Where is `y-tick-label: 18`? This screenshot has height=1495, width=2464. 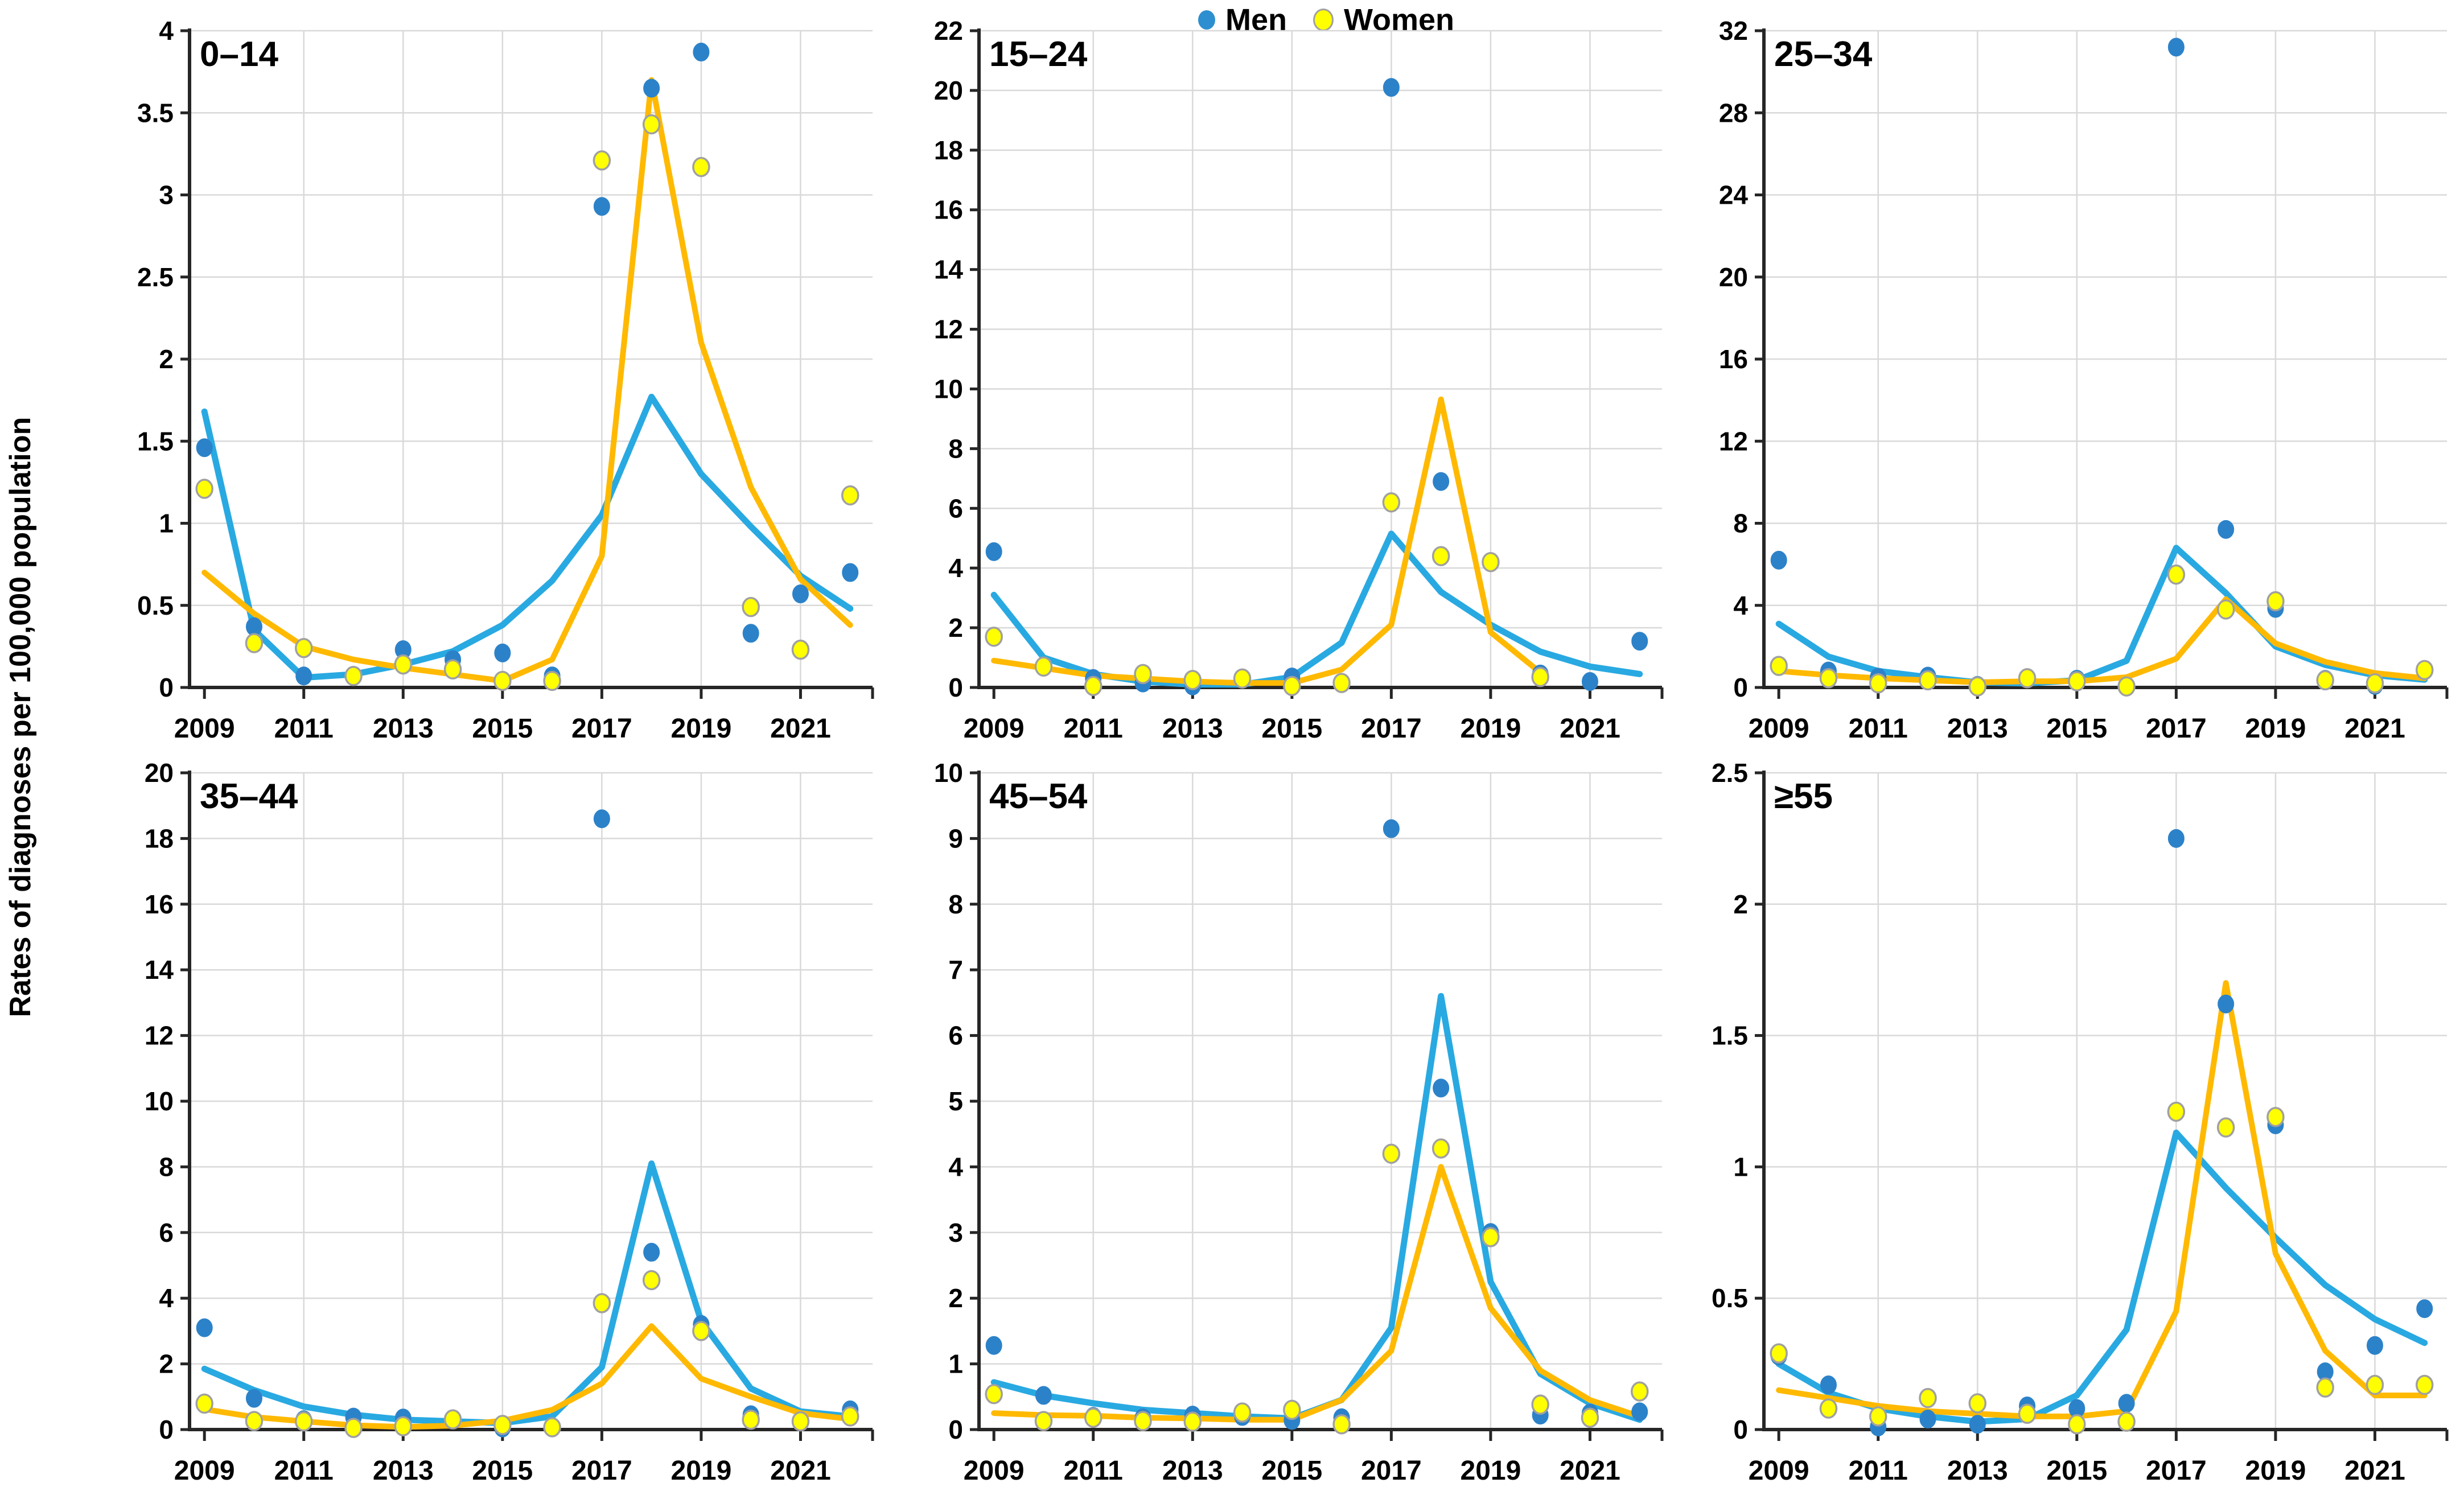 y-tick-label: 18 is located at coordinates (948, 150).